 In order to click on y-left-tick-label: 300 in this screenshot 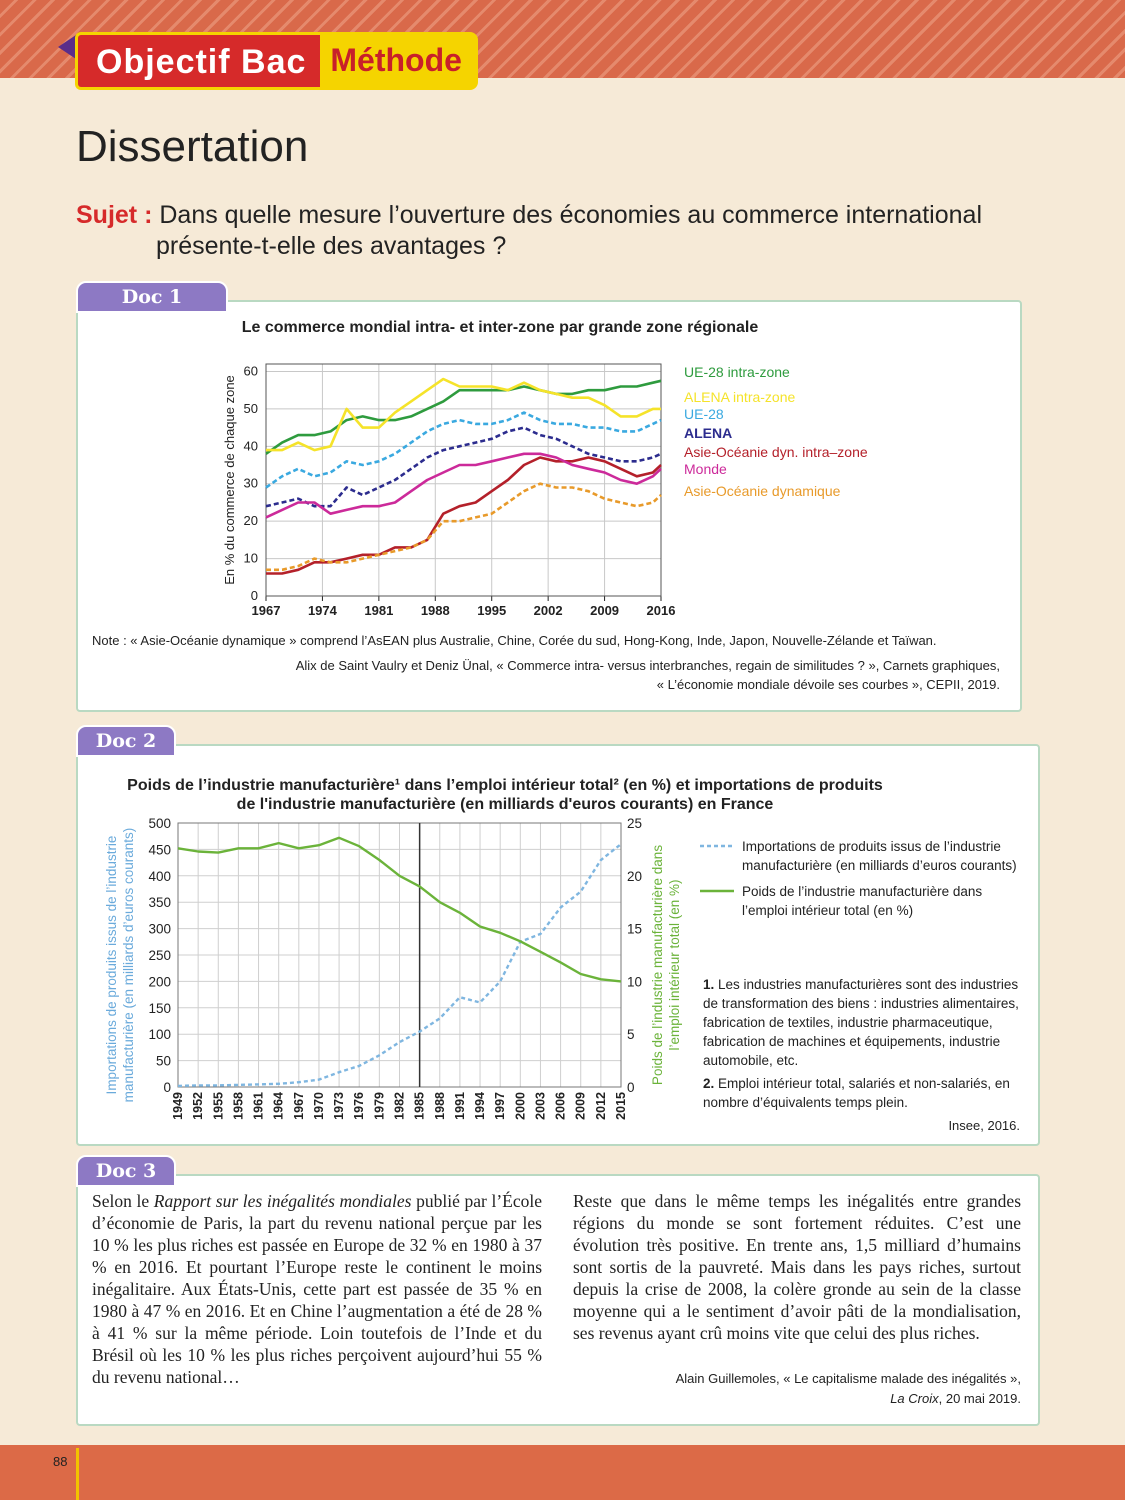, I will do `click(159, 929)`.